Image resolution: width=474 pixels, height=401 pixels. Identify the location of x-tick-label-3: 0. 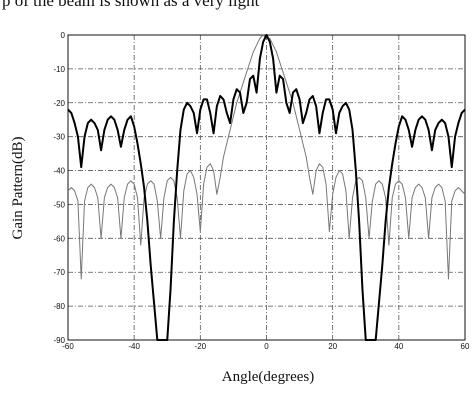
(266, 346).